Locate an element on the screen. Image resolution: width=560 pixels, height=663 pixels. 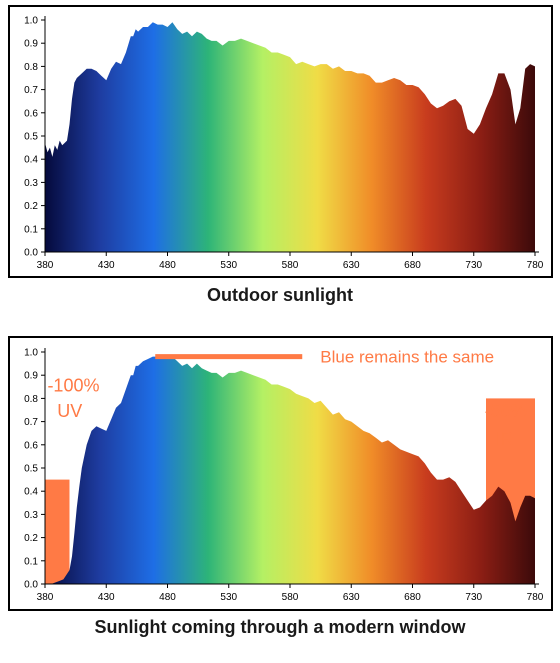
chart-title: Sunlight coming through a modern window is located at coordinates (281, 627).